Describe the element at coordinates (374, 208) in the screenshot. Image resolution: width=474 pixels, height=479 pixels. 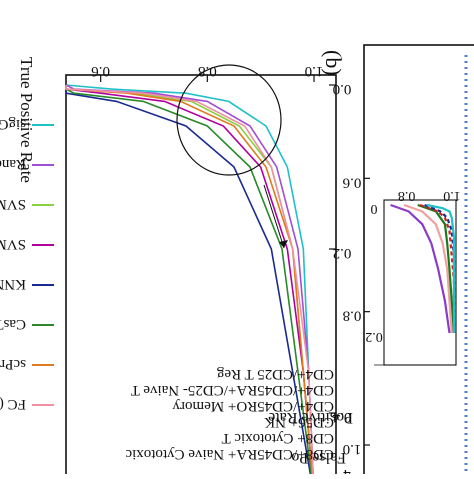
I see `panel-a-inset-x-tick-label: 0` at that location.